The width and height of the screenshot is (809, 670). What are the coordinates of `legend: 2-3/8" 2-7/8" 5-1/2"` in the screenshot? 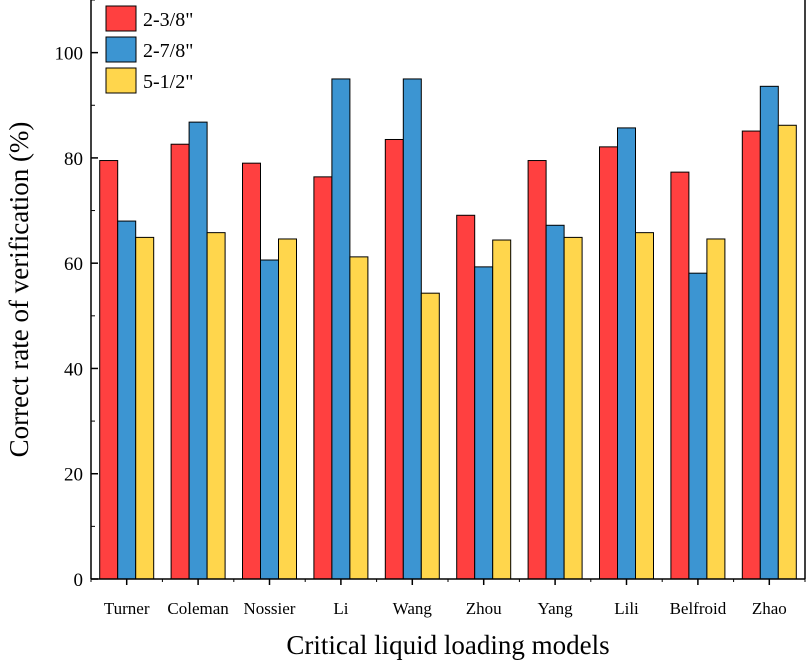 It's located at (149, 49).